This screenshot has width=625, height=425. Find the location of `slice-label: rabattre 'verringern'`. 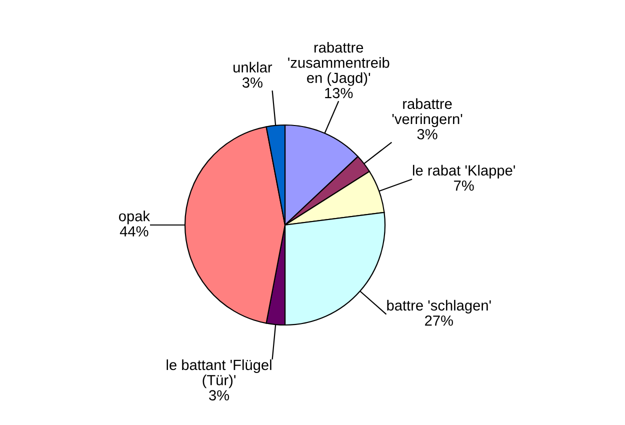

slice-label: rabattre 'verringern' is located at coordinates (427, 113).